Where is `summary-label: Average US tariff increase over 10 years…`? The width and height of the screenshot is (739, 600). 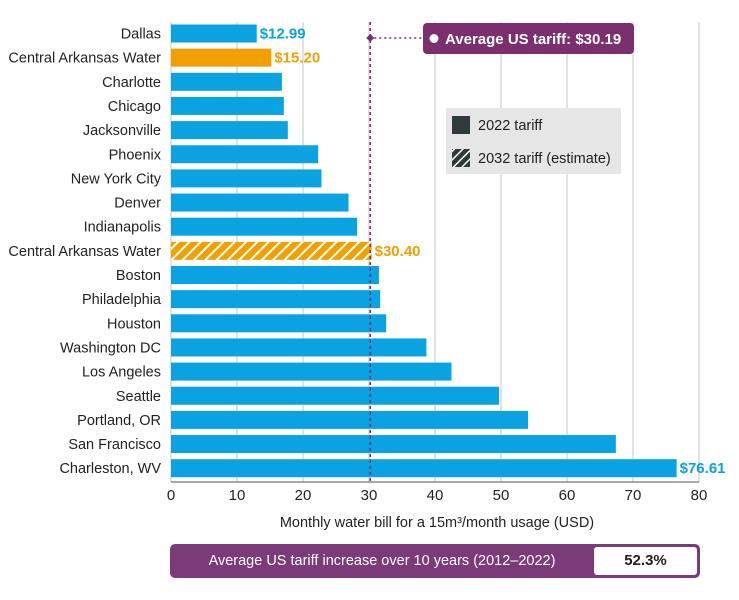
summary-label: Average US tariff increase over 10 years… is located at coordinates (382, 561).